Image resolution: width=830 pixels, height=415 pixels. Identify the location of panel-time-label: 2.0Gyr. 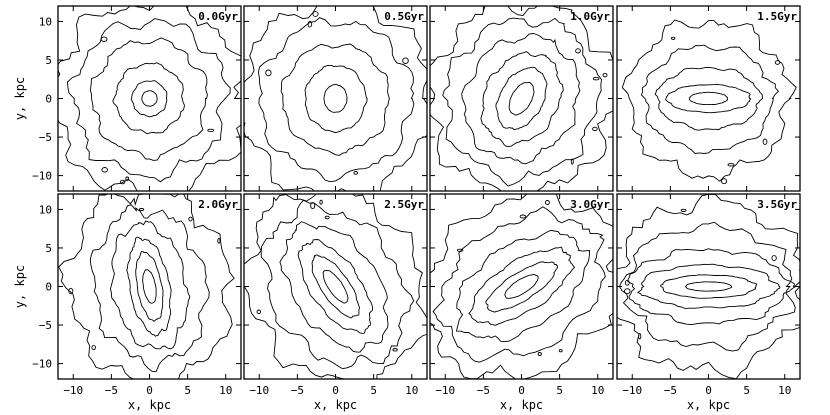
(218, 204).